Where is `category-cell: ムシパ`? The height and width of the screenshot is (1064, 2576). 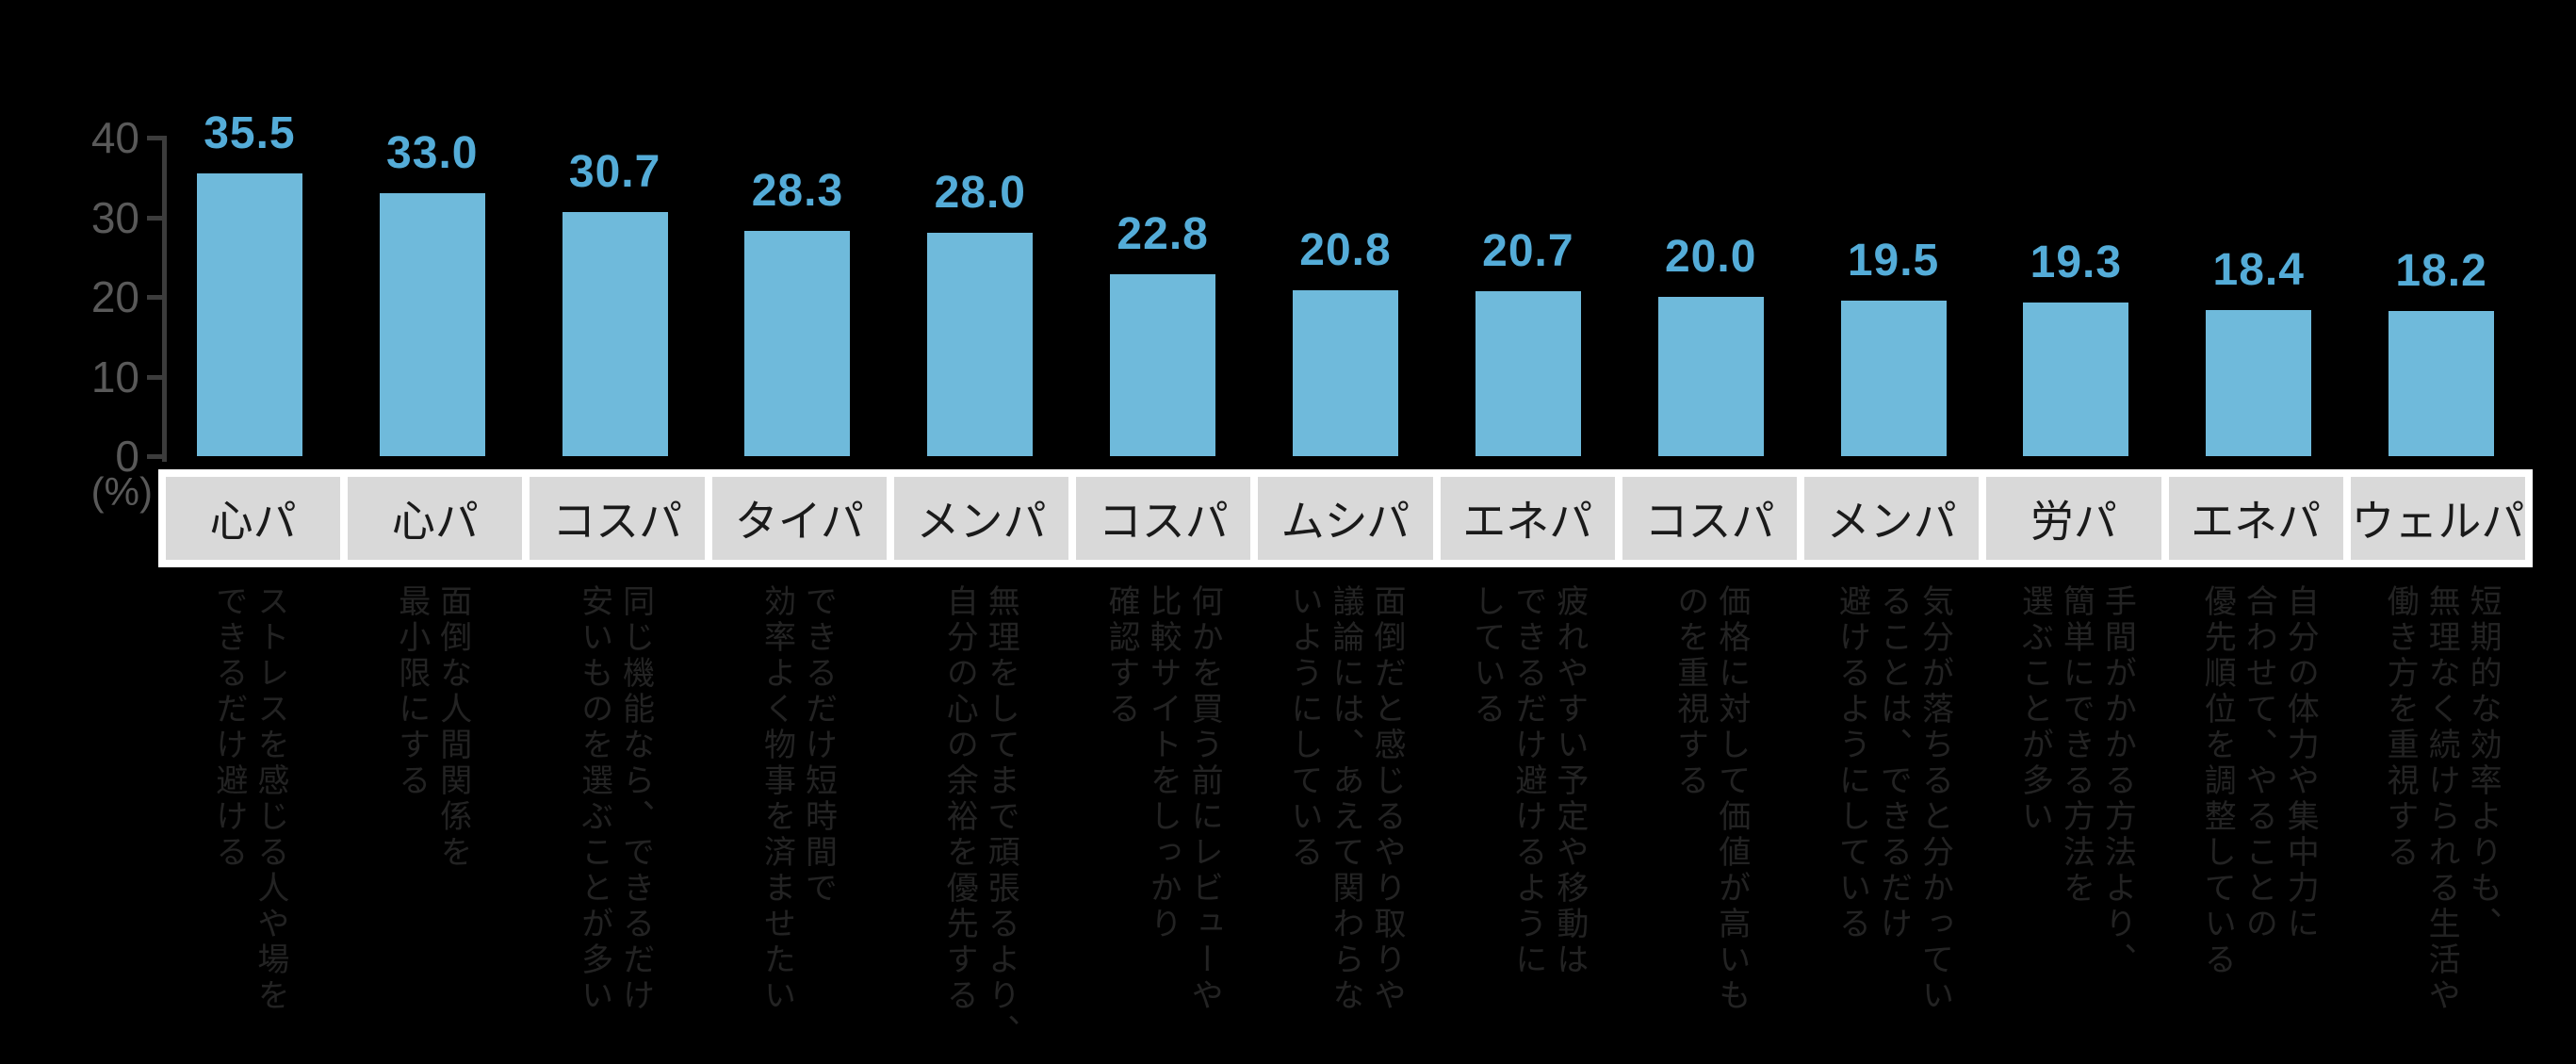
category-cell: ムシパ is located at coordinates (1345, 519).